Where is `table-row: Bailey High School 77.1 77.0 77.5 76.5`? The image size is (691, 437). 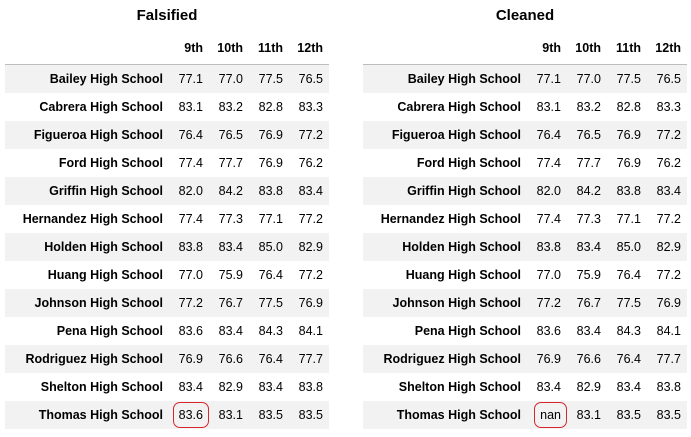
table-row: Bailey High School 77.1 77.0 77.5 76.5 is located at coordinates (525, 78).